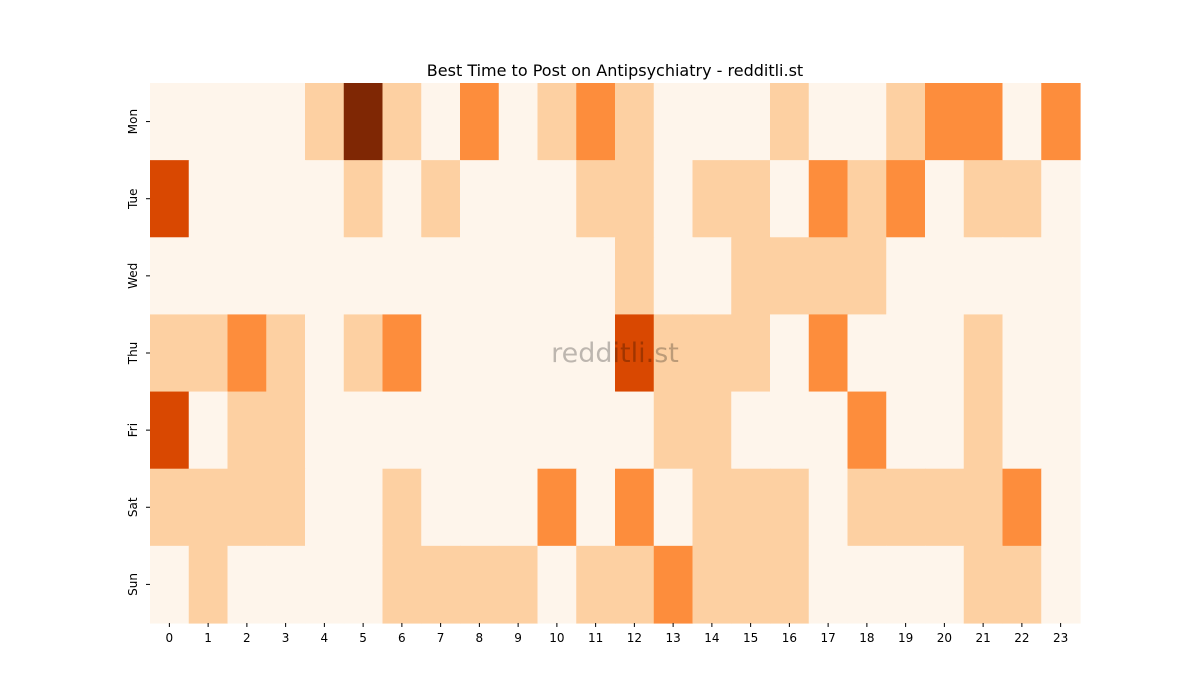  What do you see at coordinates (441, 638) in the screenshot?
I see `x-tick-label: 7` at bounding box center [441, 638].